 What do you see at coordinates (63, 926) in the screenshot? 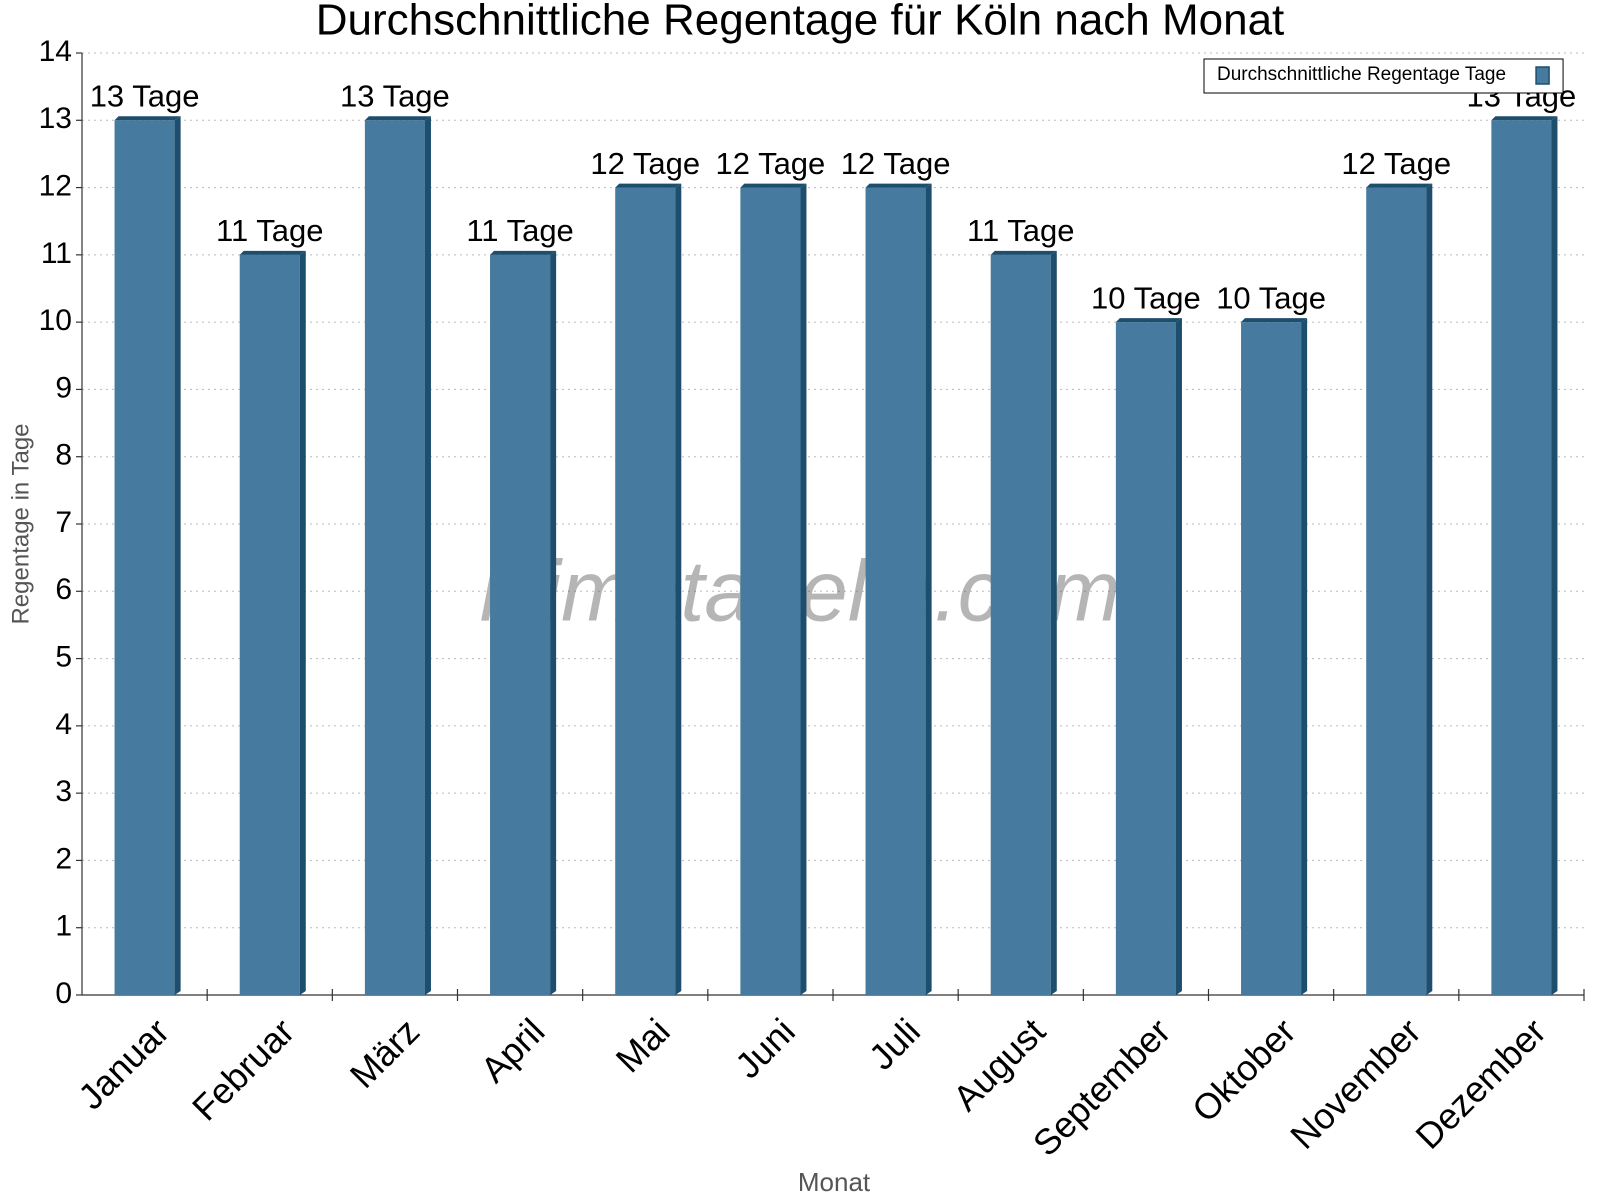
I see `y-tick-label: 1` at bounding box center [63, 926].